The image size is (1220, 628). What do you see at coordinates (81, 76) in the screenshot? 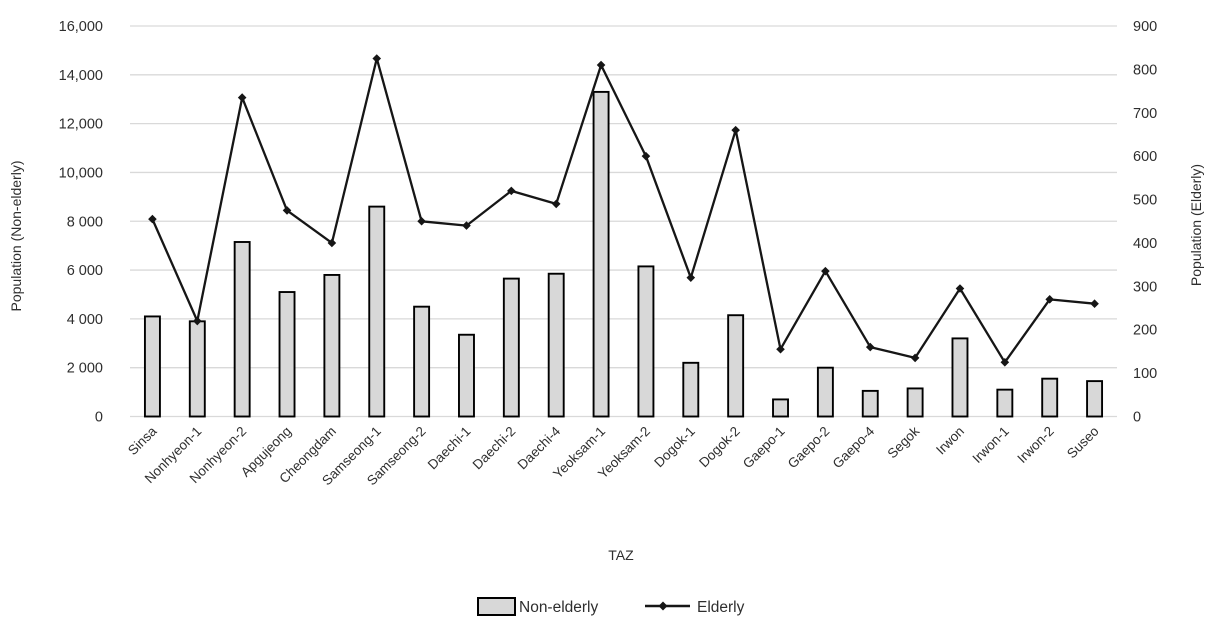
I see `left-tick-label: 14,000` at bounding box center [81, 76].